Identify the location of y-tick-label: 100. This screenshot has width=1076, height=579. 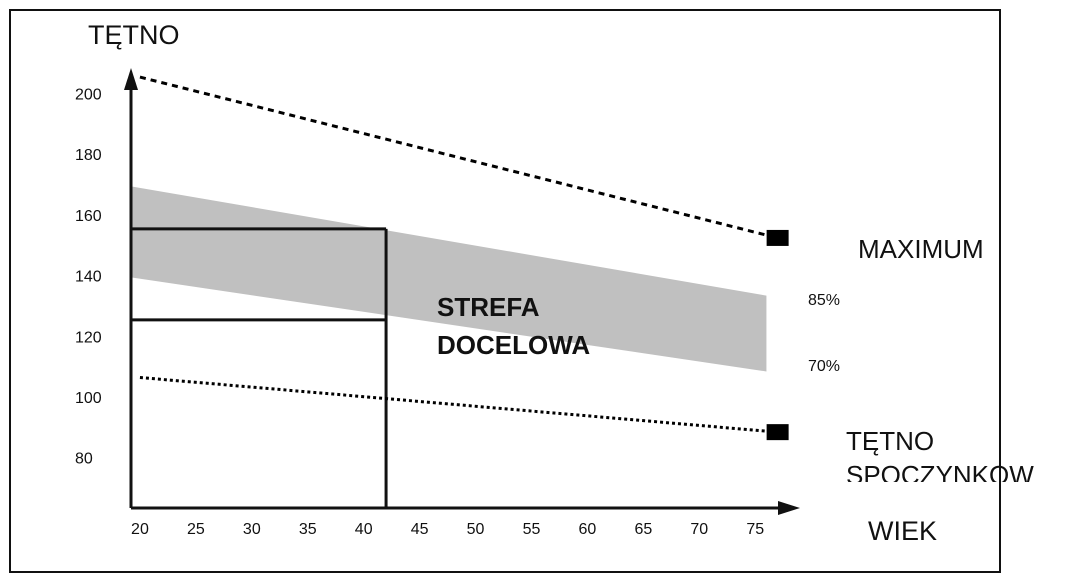
(88, 398).